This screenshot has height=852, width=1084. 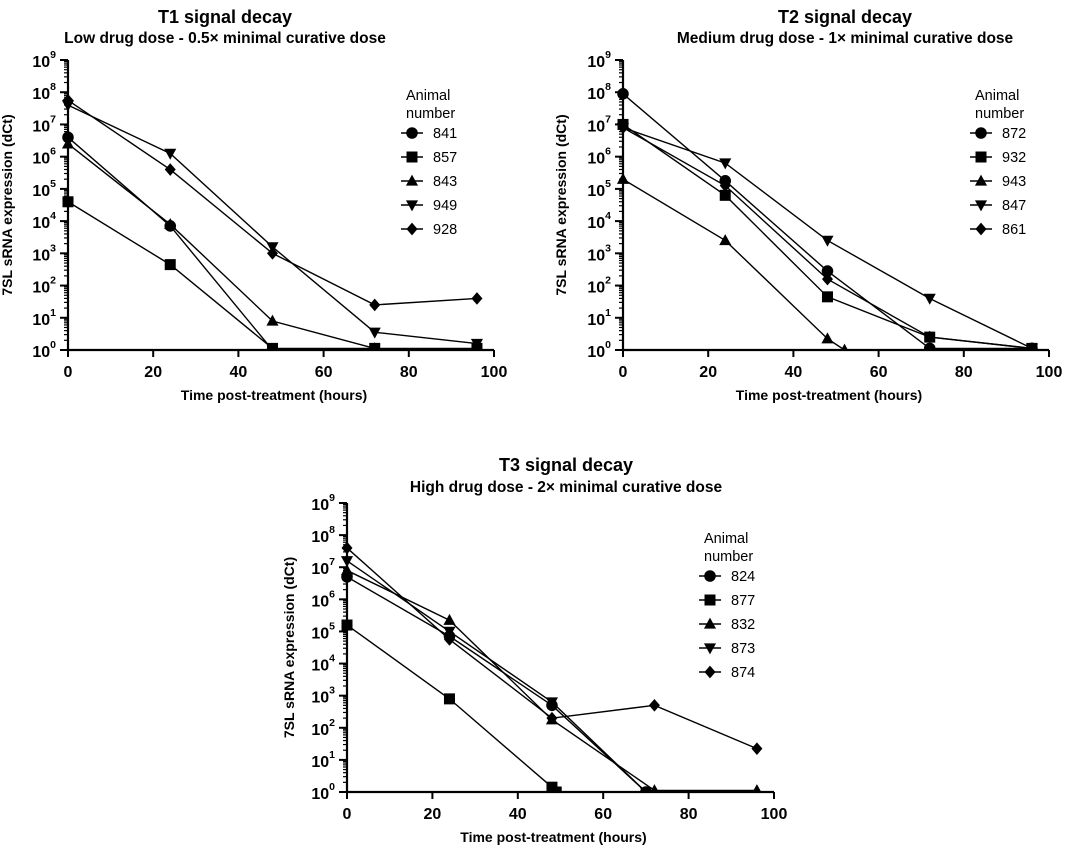 I want to click on legend-label-843: 843, so click(x=445, y=182).